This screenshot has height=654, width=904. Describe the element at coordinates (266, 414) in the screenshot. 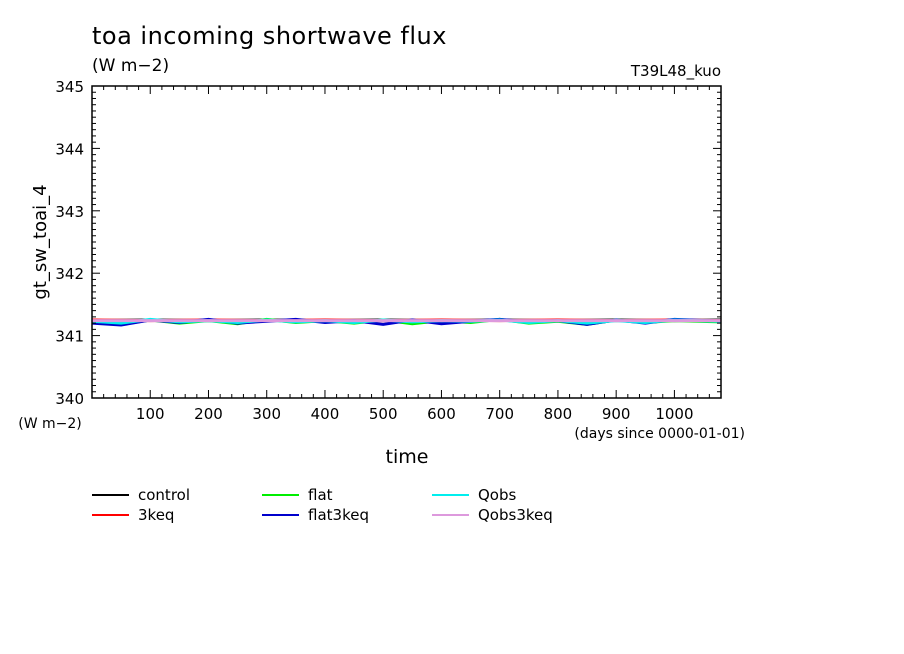

I see `x-tick-label: 300` at that location.